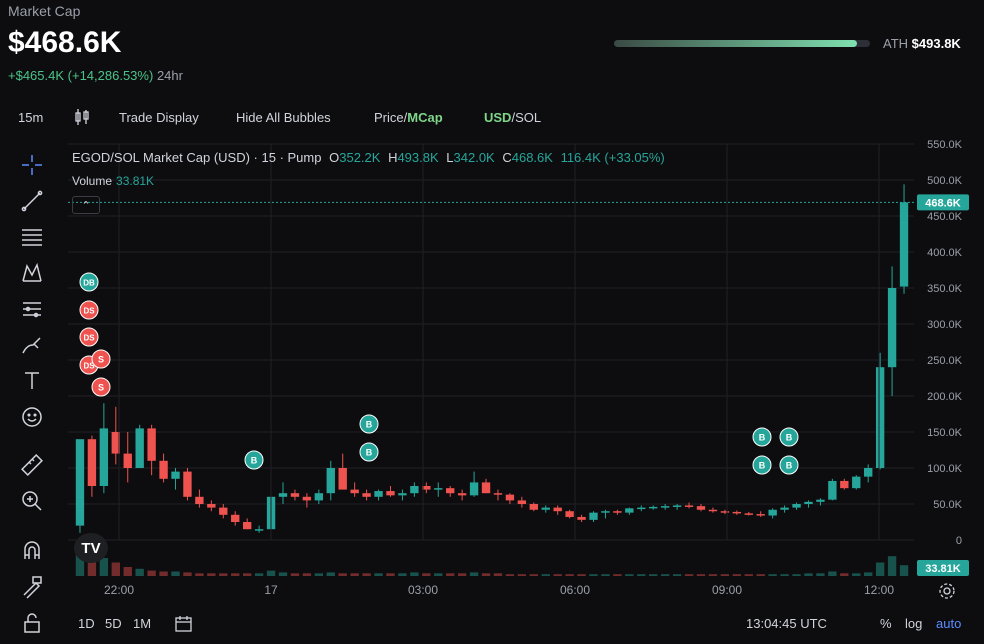 The height and width of the screenshot is (644, 984). What do you see at coordinates (32, 417) in the screenshot?
I see `emoji-icon` at bounding box center [32, 417].